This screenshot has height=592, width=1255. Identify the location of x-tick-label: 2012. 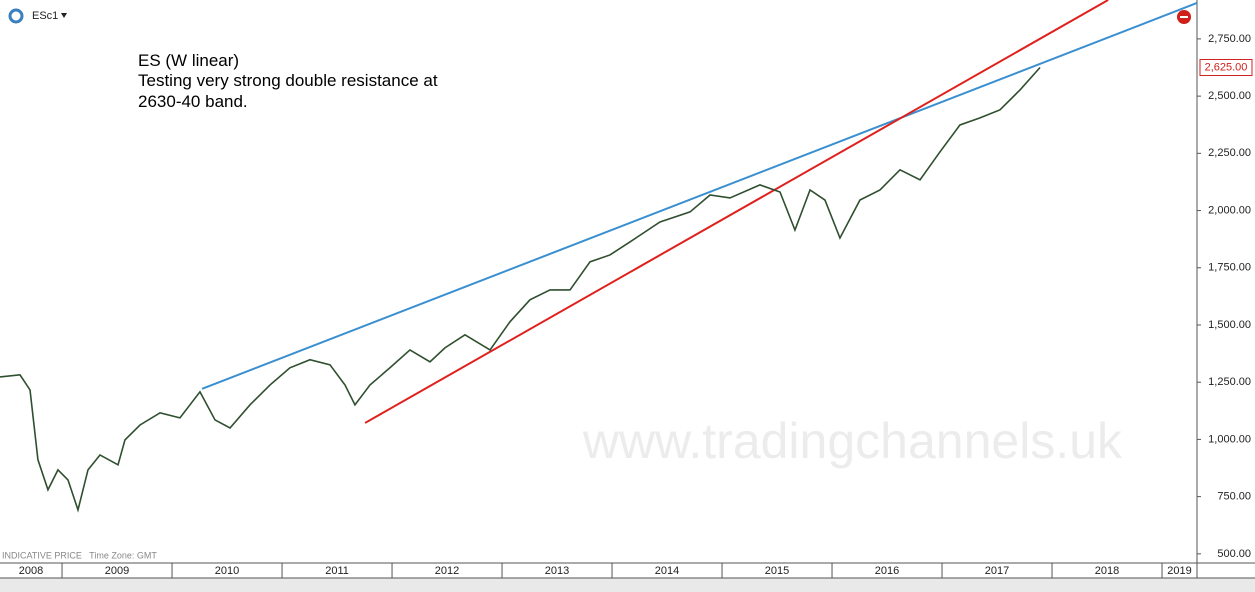
(447, 571).